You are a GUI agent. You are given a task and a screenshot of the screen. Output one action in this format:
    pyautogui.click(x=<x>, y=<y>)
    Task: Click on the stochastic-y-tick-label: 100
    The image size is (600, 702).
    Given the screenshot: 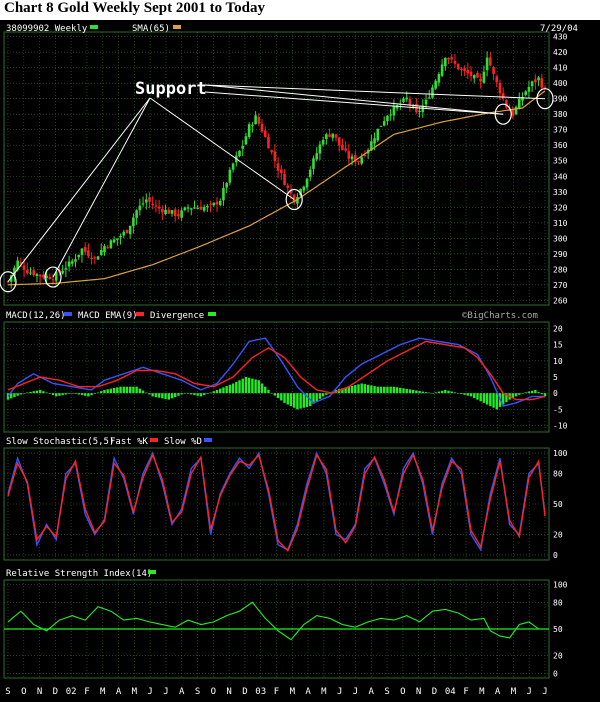 What is the action you would take?
    pyautogui.click(x=560, y=453)
    